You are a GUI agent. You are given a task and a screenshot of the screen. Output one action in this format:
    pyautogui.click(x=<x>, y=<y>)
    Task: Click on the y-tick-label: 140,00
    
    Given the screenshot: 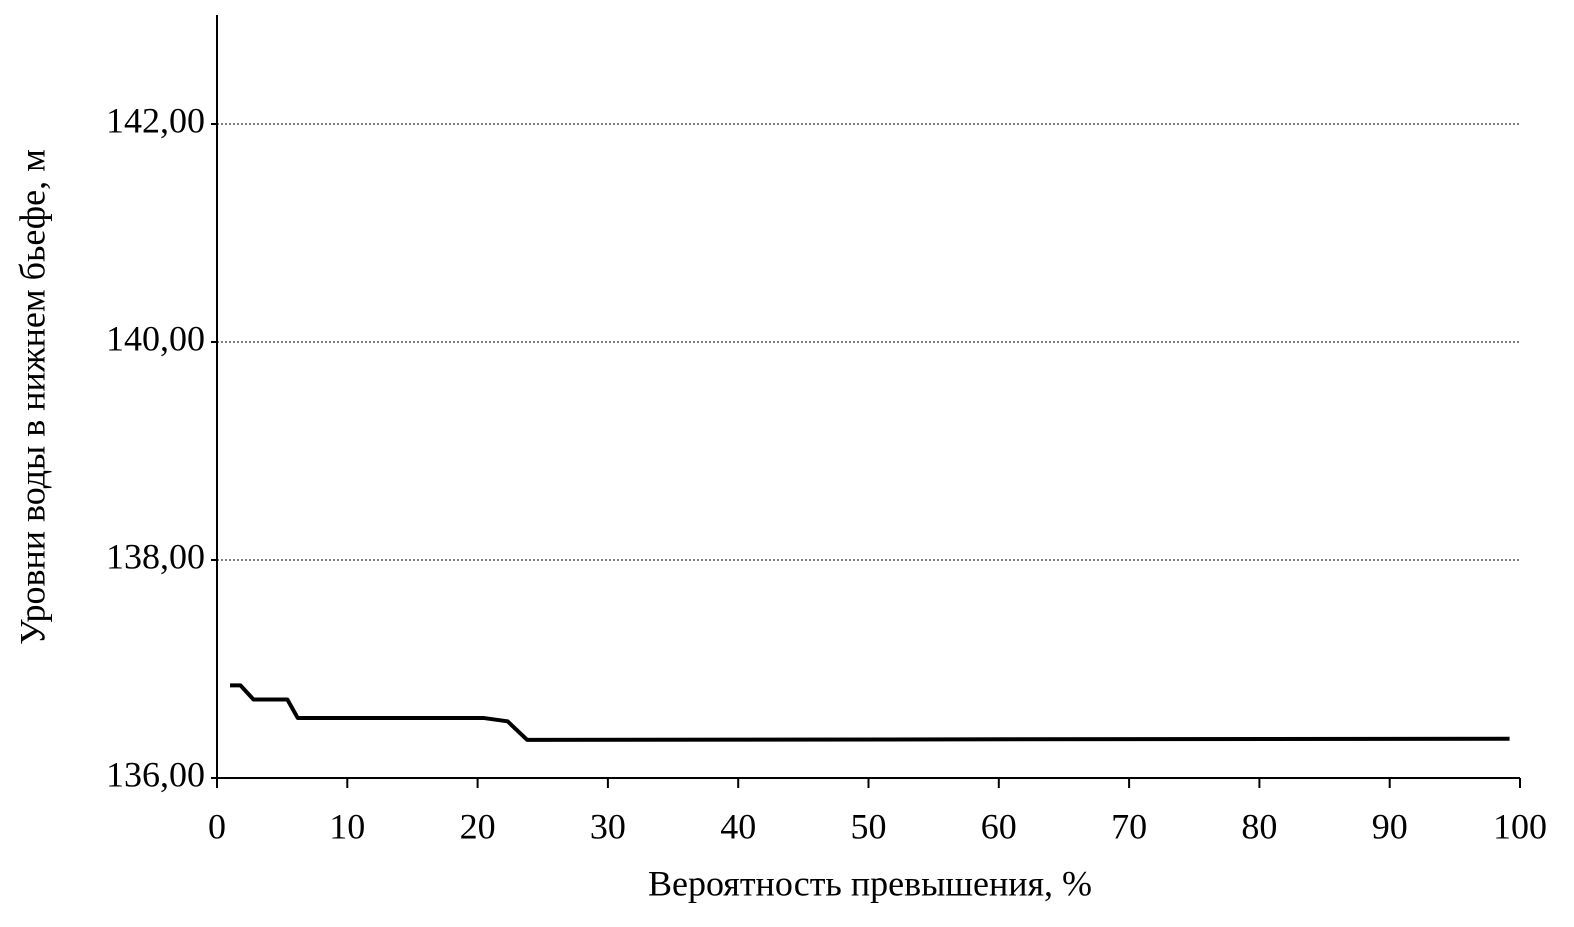 What is the action you would take?
    pyautogui.click(x=155, y=338)
    